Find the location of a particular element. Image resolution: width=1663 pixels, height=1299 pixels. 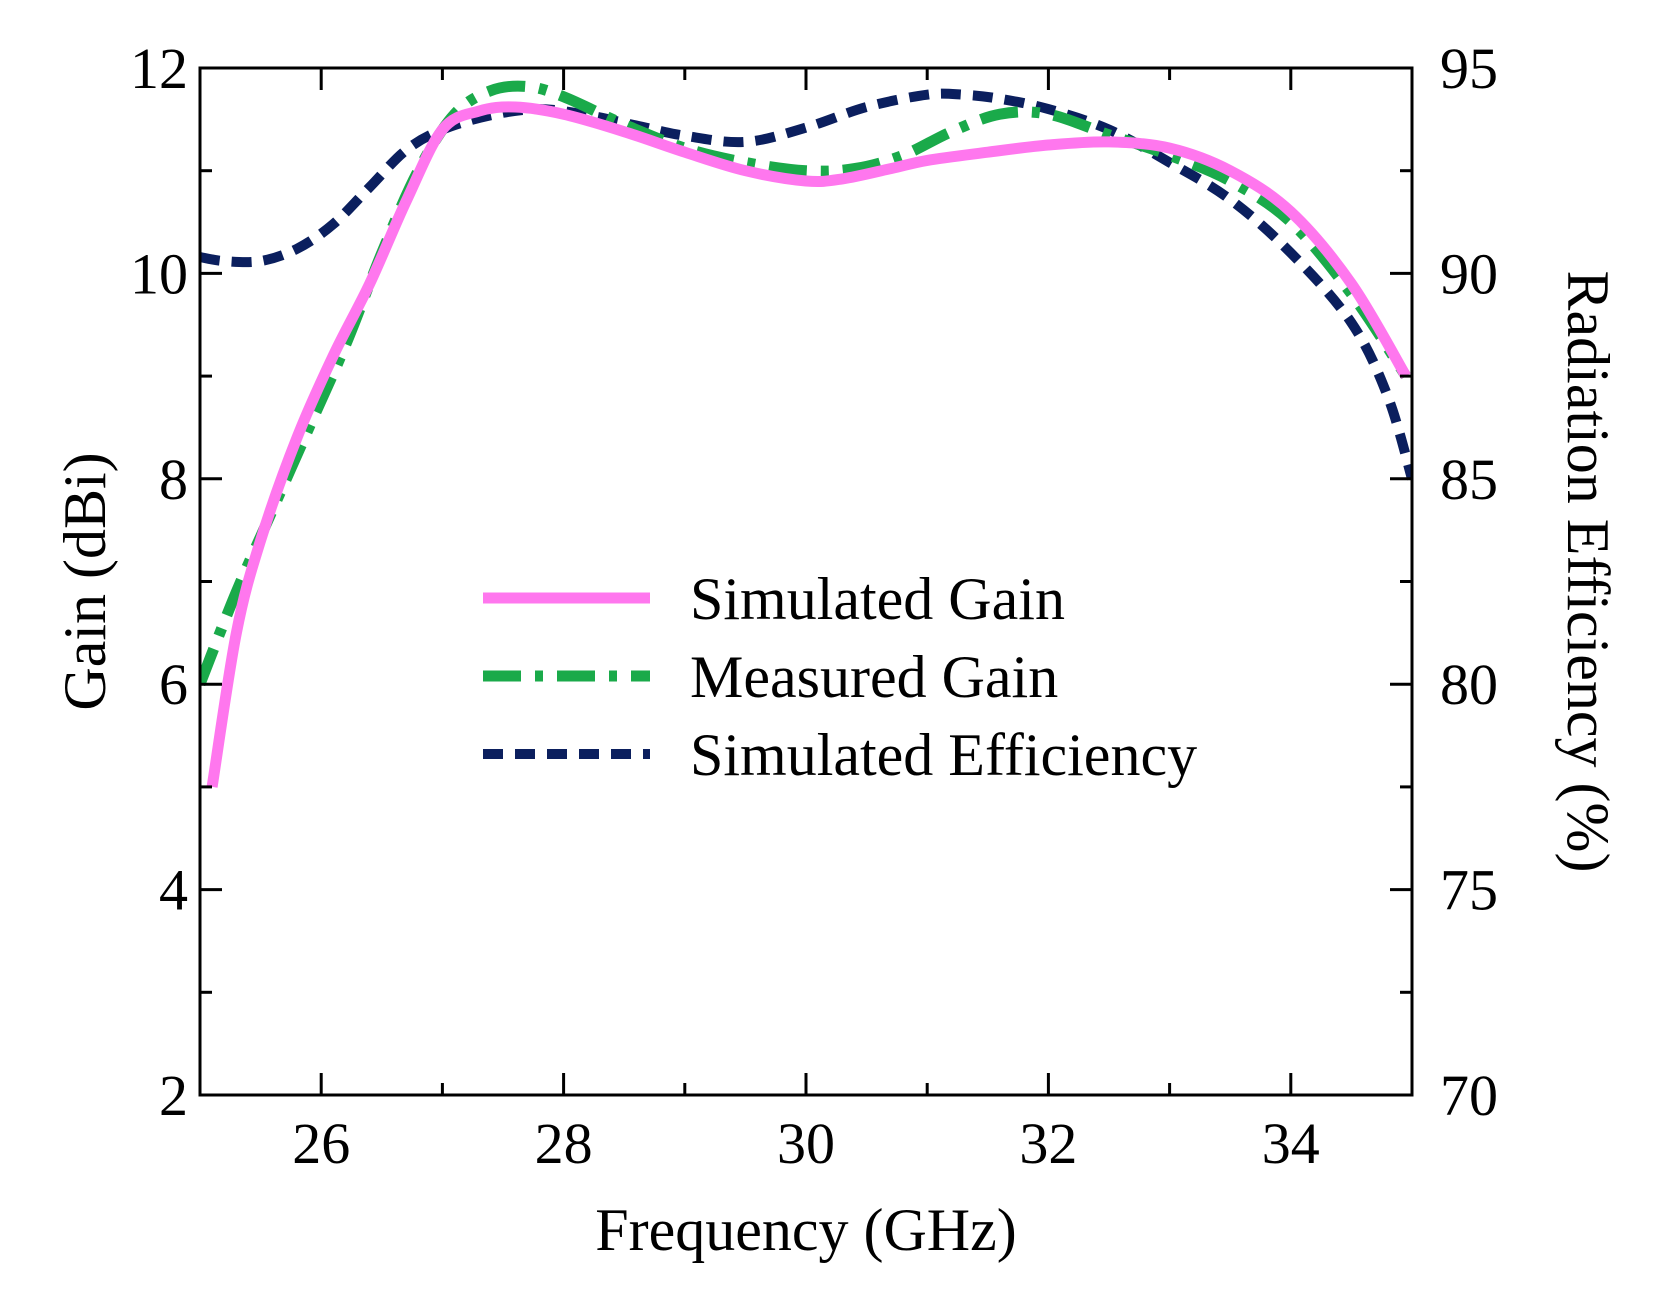

x-tick-label: 26 is located at coordinates (321, 1143).